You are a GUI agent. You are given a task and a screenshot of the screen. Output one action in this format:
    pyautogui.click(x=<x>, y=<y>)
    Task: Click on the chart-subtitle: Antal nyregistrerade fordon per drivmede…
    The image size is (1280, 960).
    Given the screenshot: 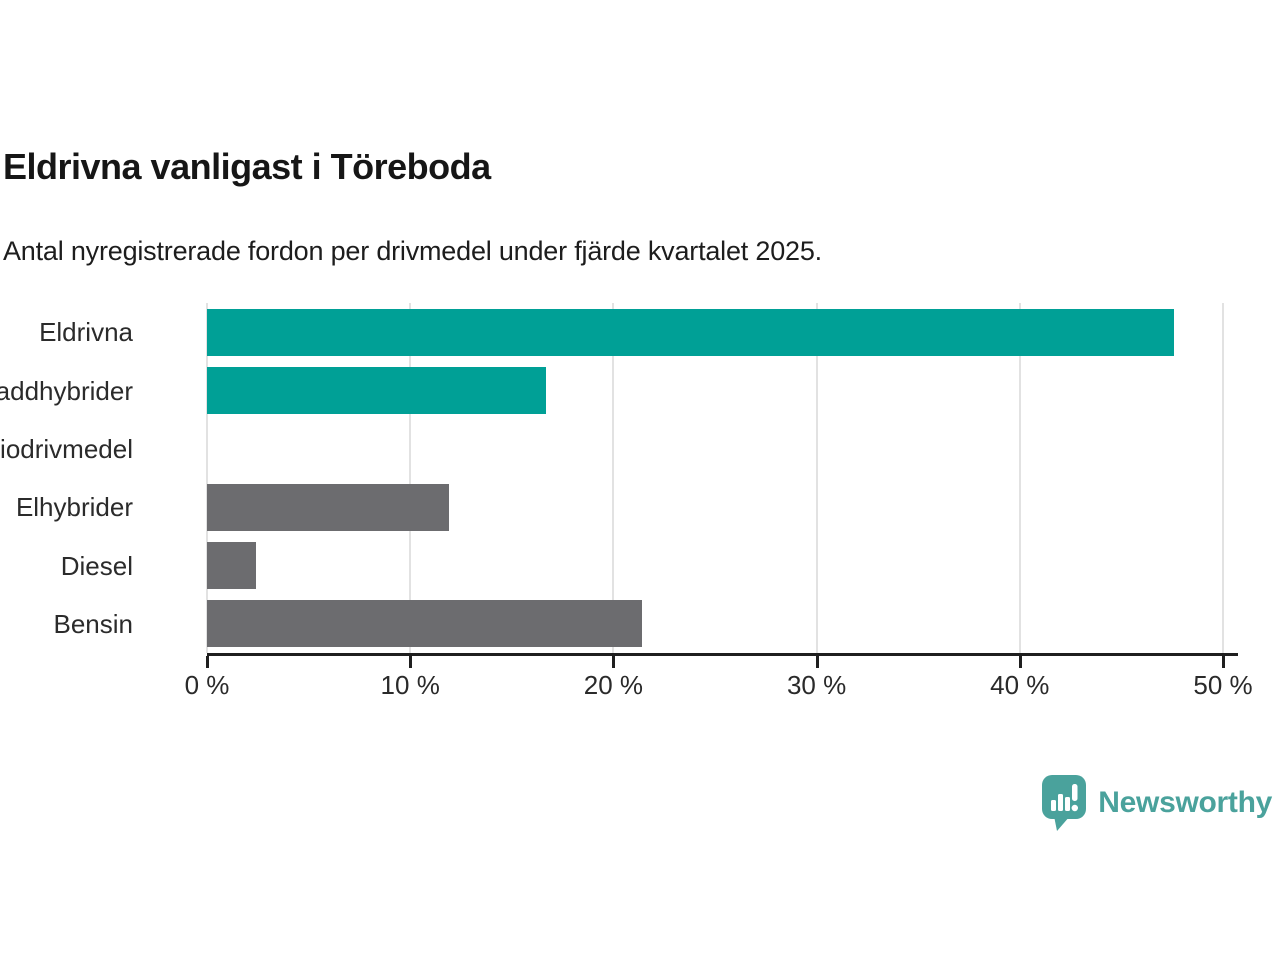 What is the action you would take?
    pyautogui.click(x=412, y=251)
    